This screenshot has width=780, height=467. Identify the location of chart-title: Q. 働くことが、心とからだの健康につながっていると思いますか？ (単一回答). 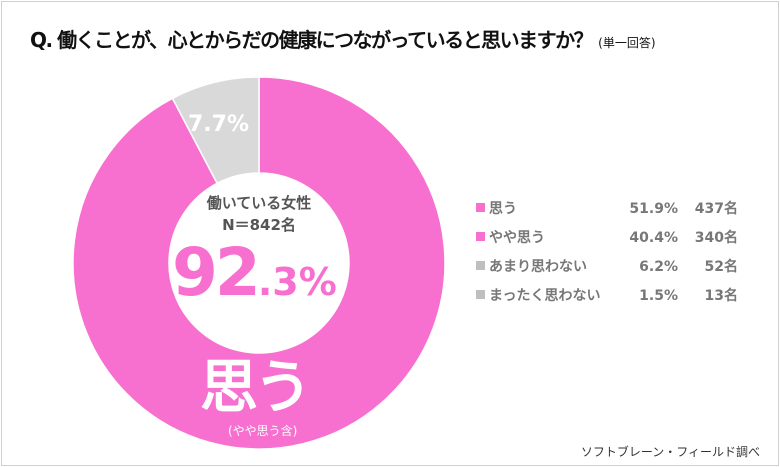
(343, 41).